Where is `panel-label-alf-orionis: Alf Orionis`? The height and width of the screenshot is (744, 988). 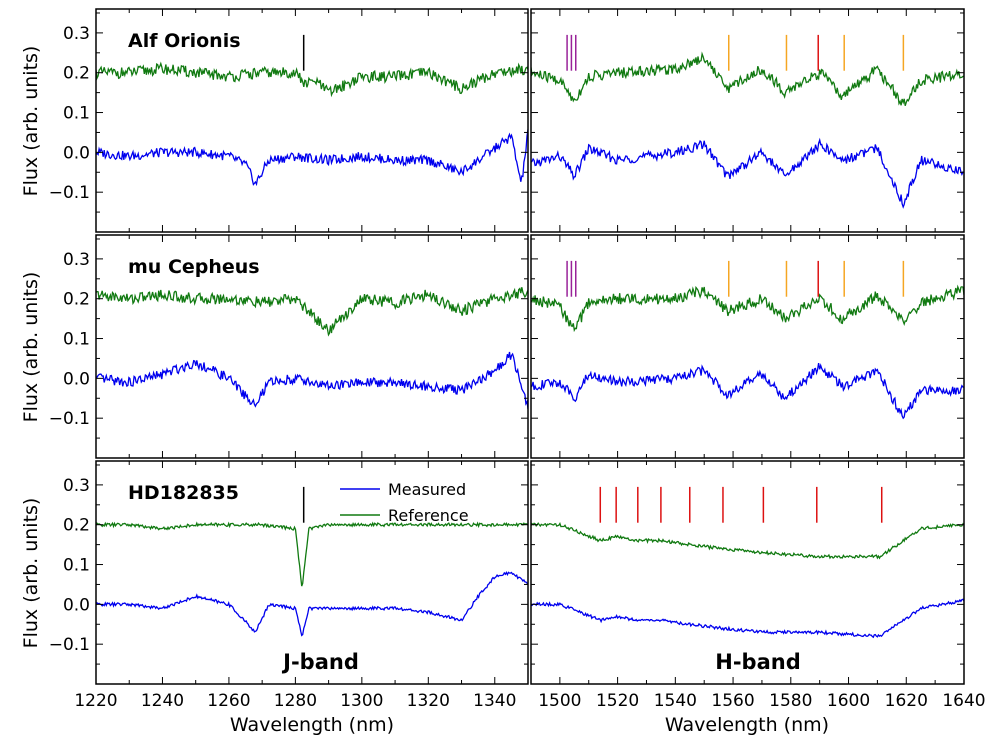 panel-label-alf-orionis: Alf Orionis is located at coordinates (184, 41).